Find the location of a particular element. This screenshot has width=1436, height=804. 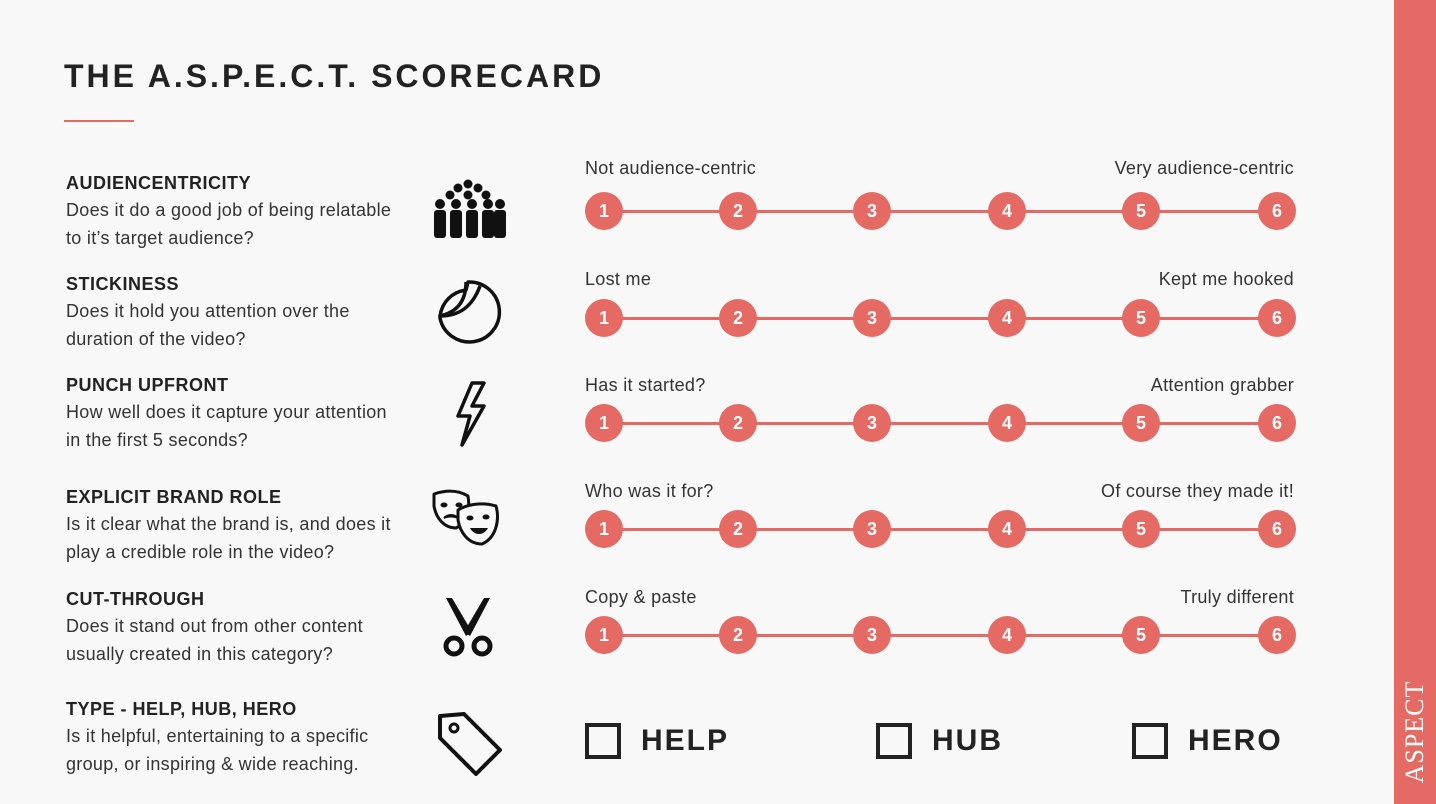

type-option-help: HELP is located at coordinates (657, 741).